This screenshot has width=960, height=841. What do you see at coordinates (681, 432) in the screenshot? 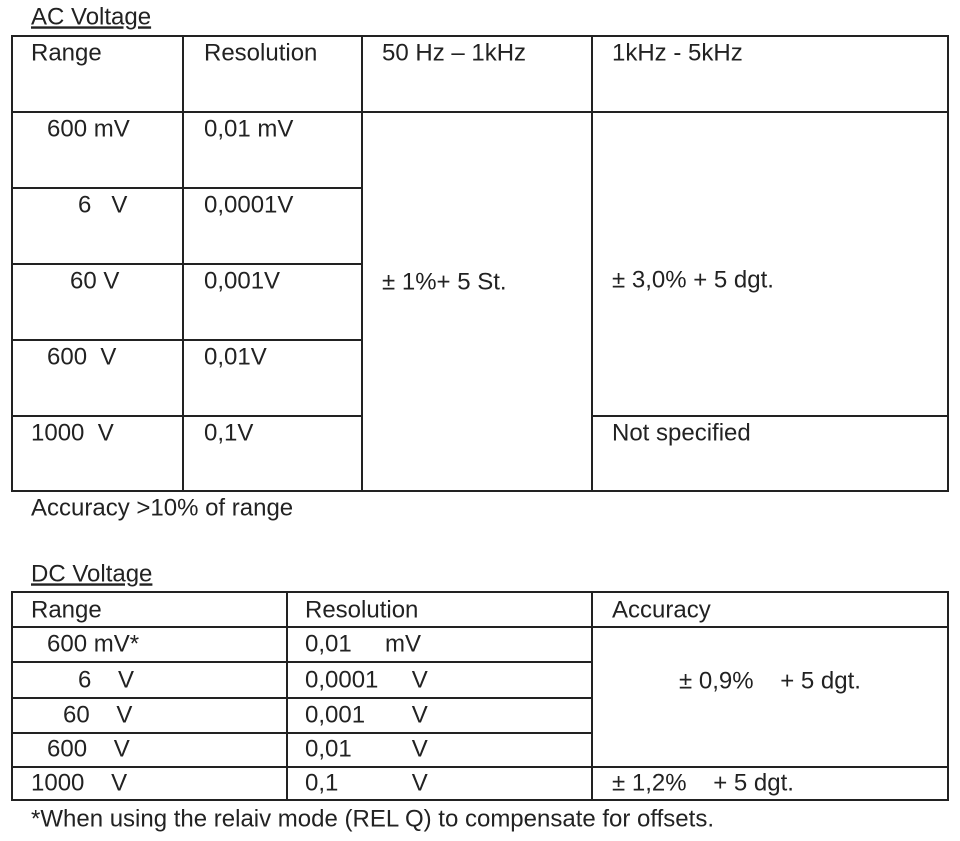
I see `cell: Not specified` at bounding box center [681, 432].